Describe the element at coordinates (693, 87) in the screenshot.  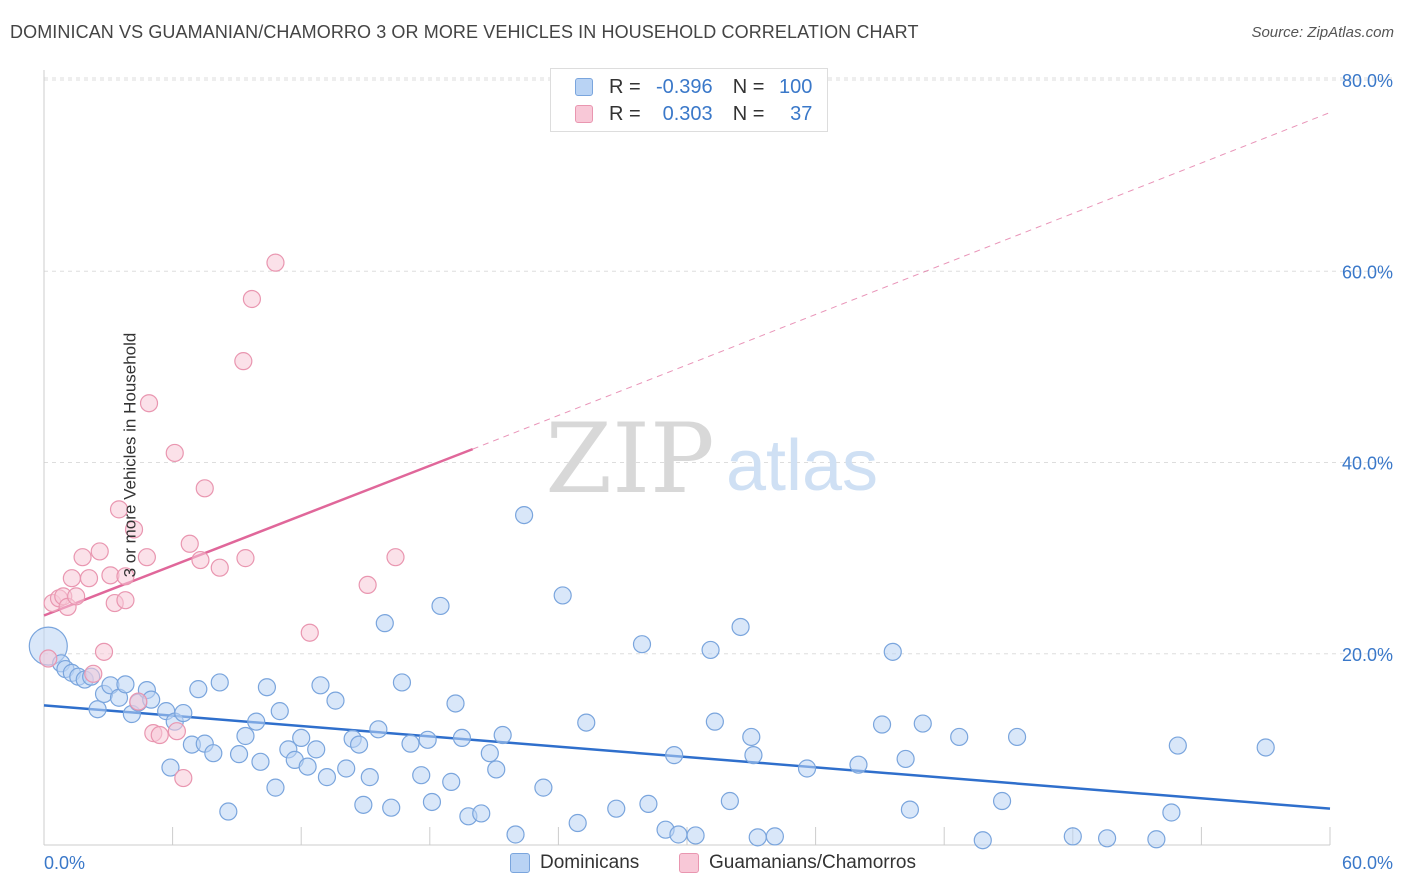
I see `legend-row-dominicans: R = -0.396 N = 100` at that location.